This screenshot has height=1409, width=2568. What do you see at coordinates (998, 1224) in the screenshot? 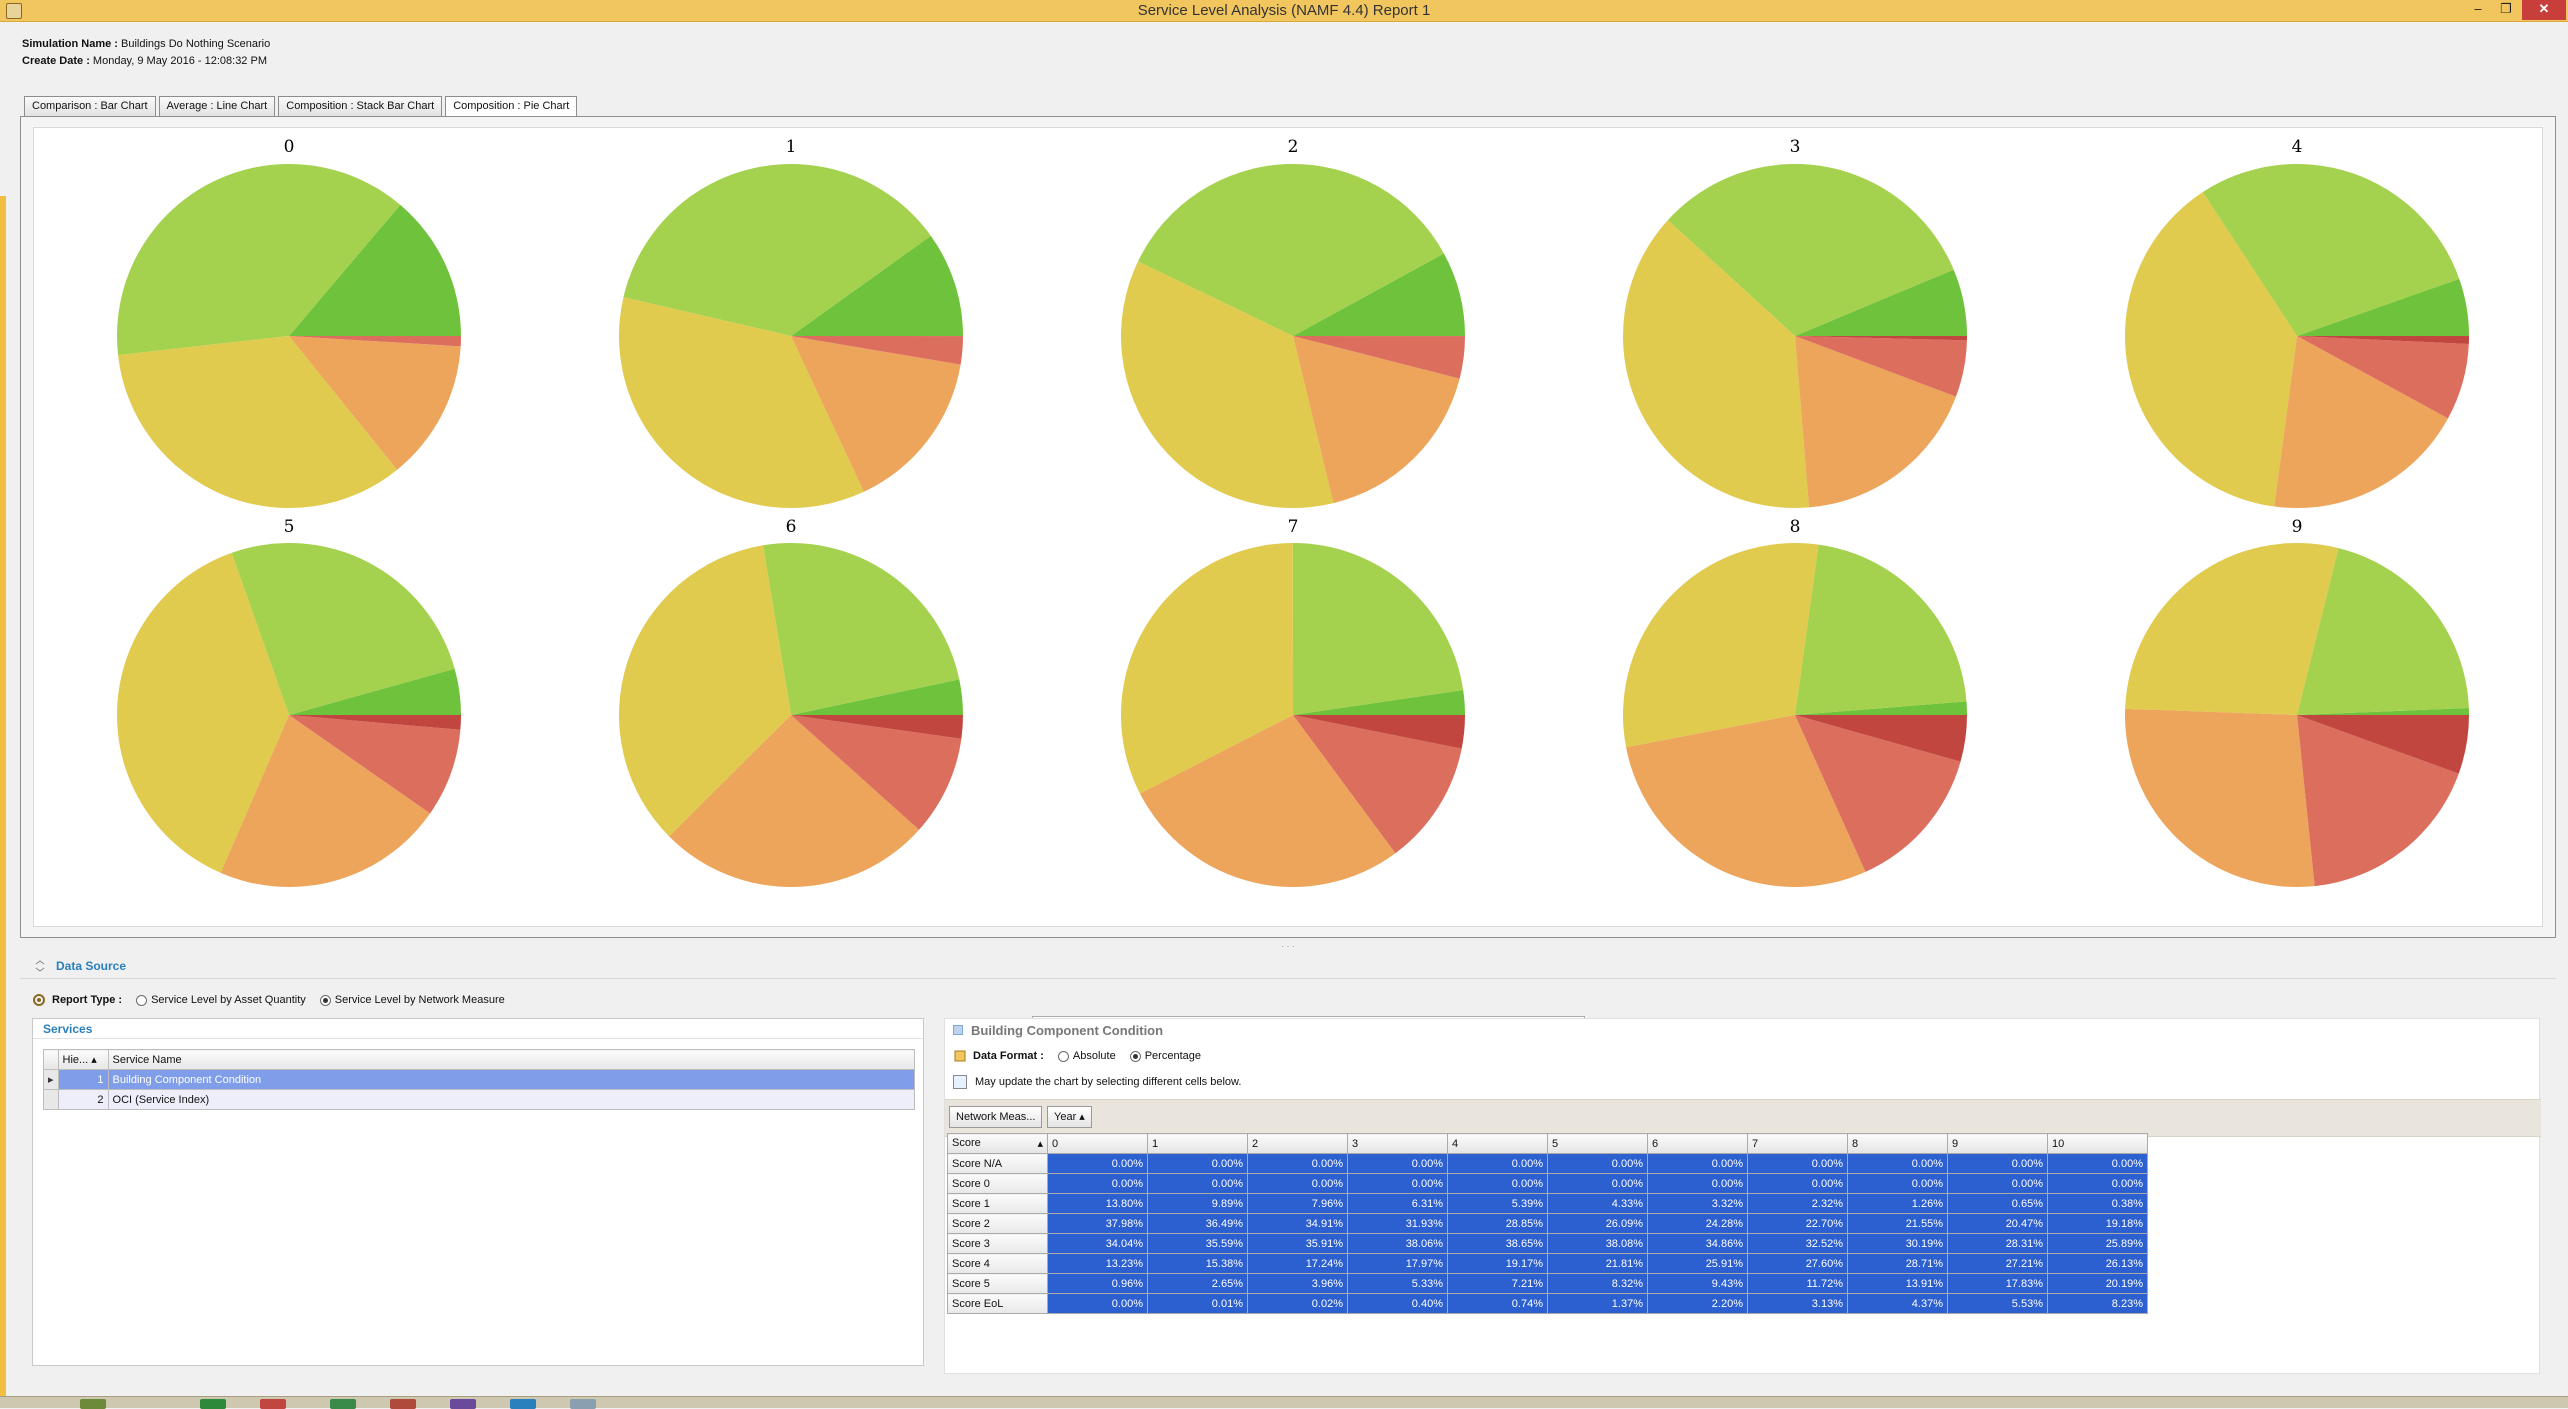
I see `score-row-label: Score 2` at bounding box center [998, 1224].